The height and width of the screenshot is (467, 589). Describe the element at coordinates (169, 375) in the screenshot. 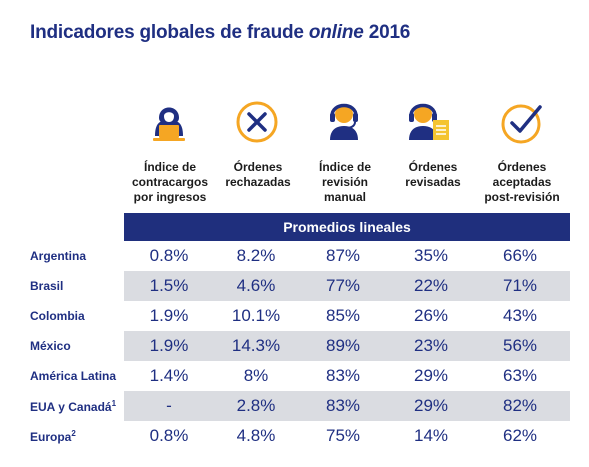

I see `table-cell: 1.4%` at that location.